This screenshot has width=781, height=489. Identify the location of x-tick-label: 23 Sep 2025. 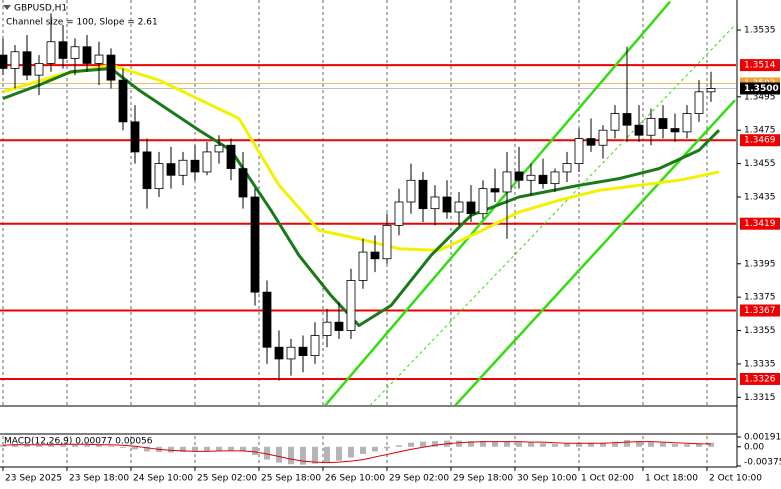
(33, 479).